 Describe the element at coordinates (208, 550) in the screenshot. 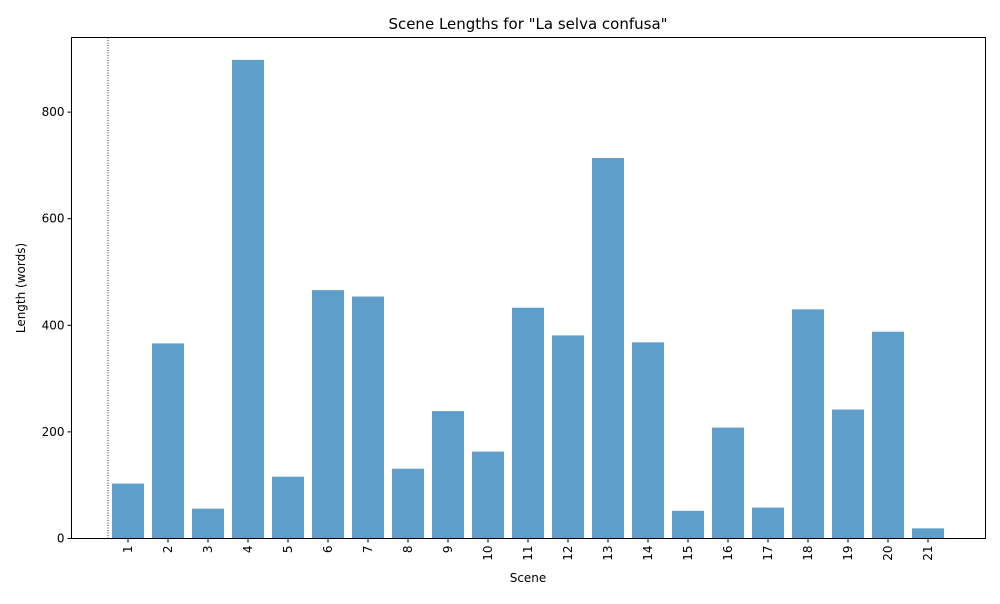

I see `x-tick-label: 3` at that location.